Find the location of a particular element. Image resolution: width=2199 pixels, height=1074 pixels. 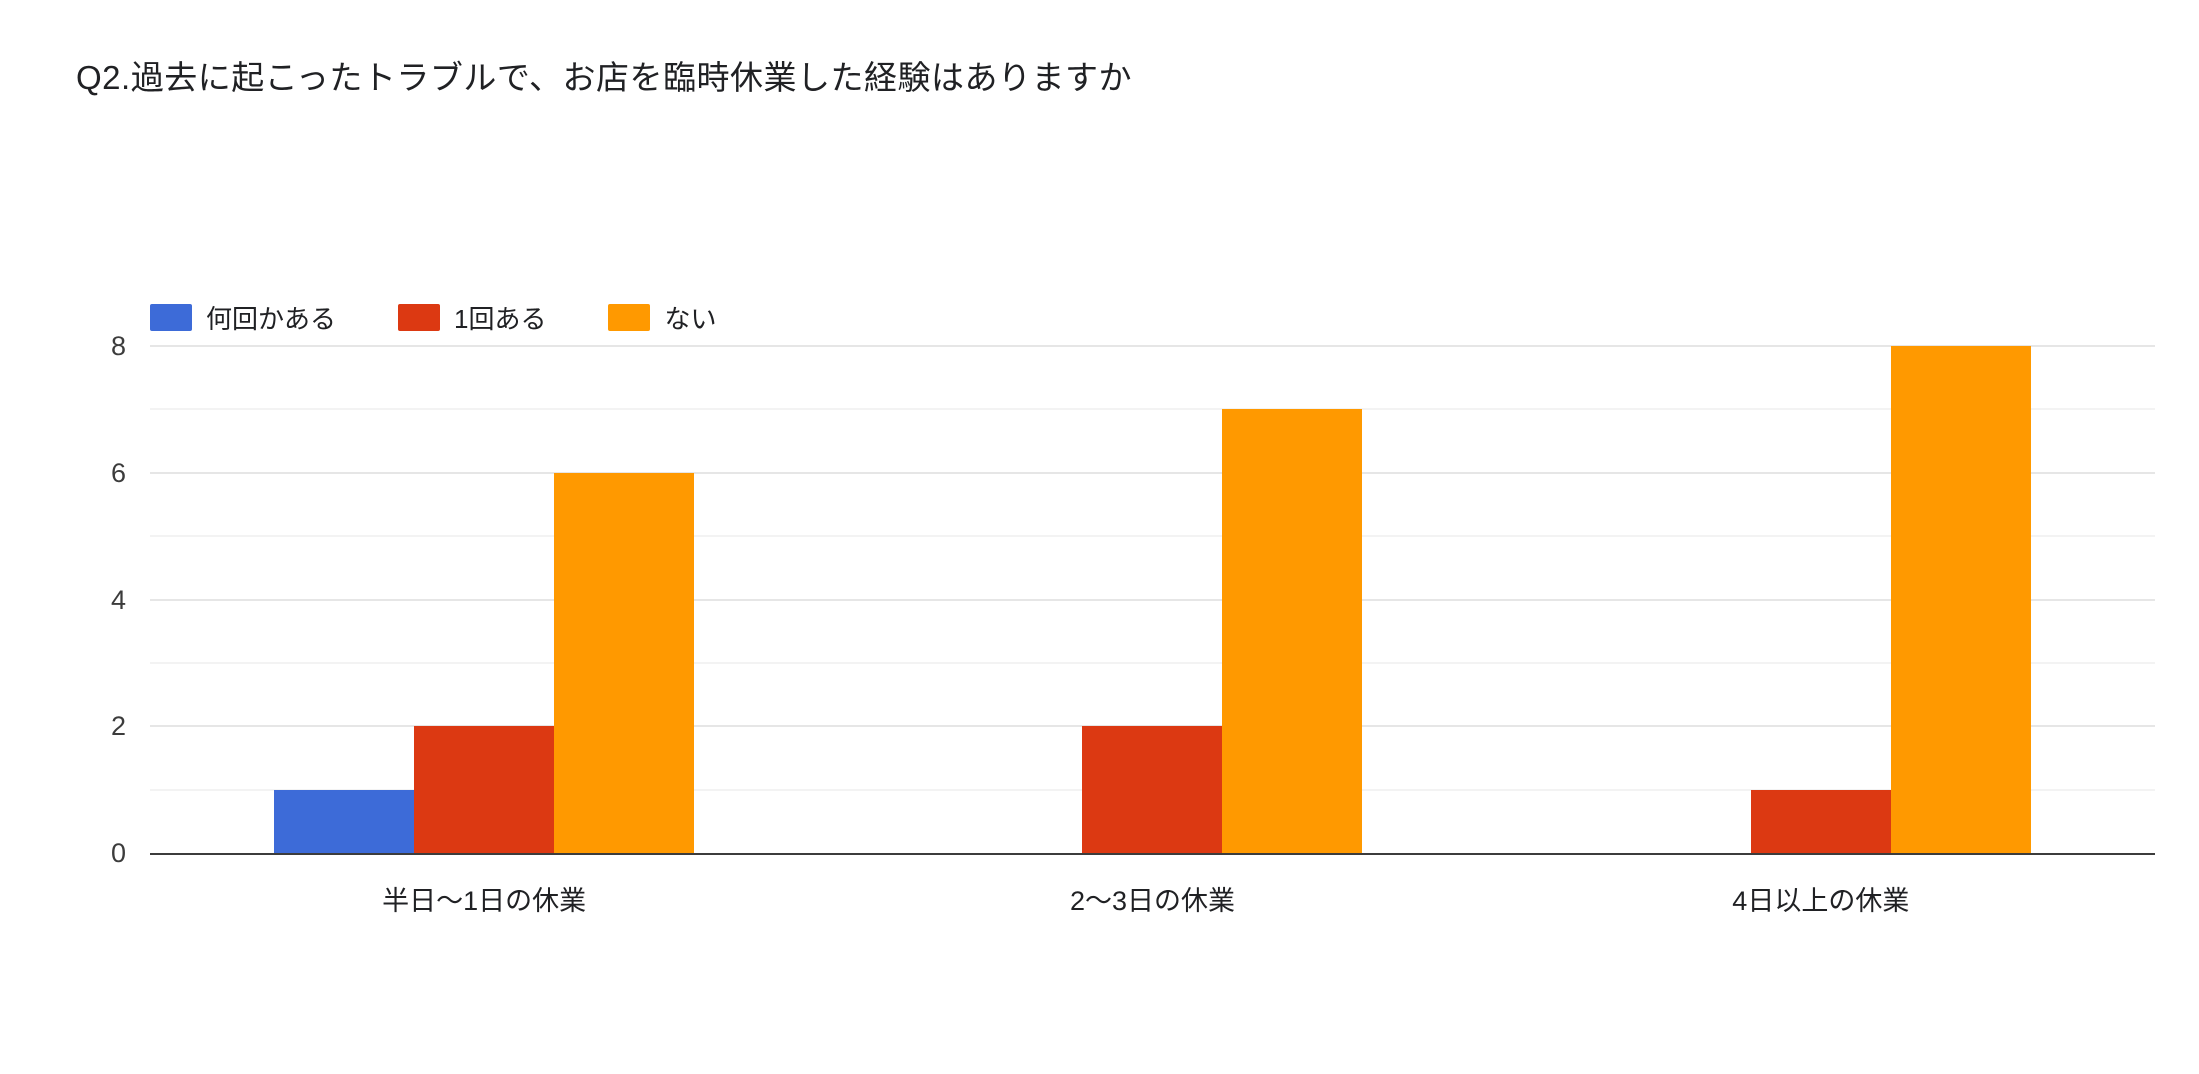

chart-legend: 何回かある 1回ある ない is located at coordinates (433, 317).